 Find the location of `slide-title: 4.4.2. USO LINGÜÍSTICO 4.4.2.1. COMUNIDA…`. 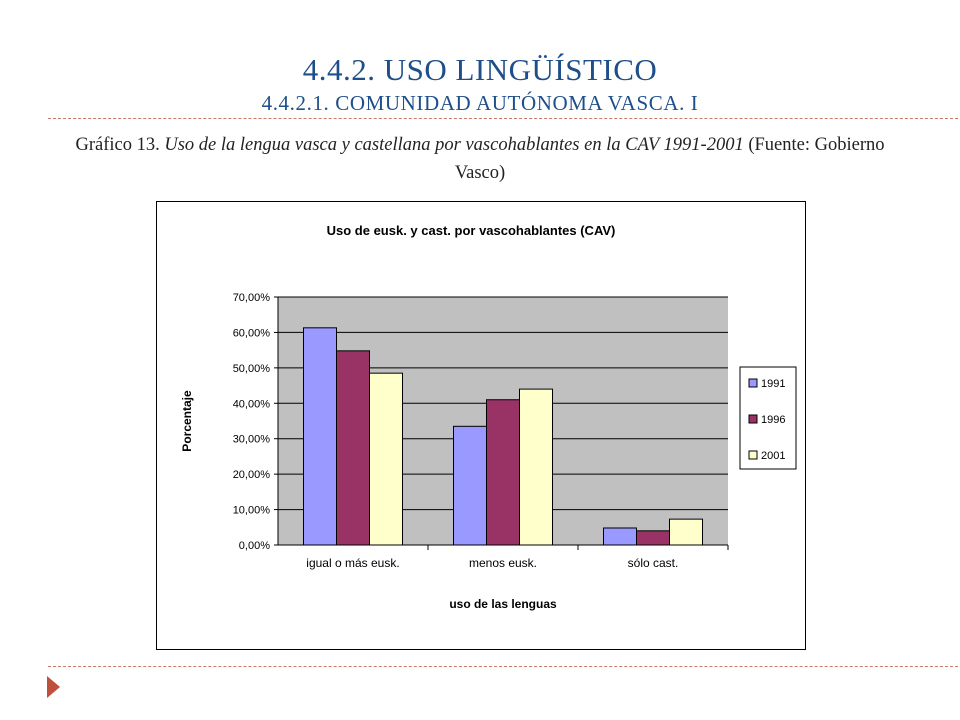

slide-title: 4.4.2. USO LINGÜÍSTICO 4.4.2.1. COMUNIDA… is located at coordinates (480, 84).